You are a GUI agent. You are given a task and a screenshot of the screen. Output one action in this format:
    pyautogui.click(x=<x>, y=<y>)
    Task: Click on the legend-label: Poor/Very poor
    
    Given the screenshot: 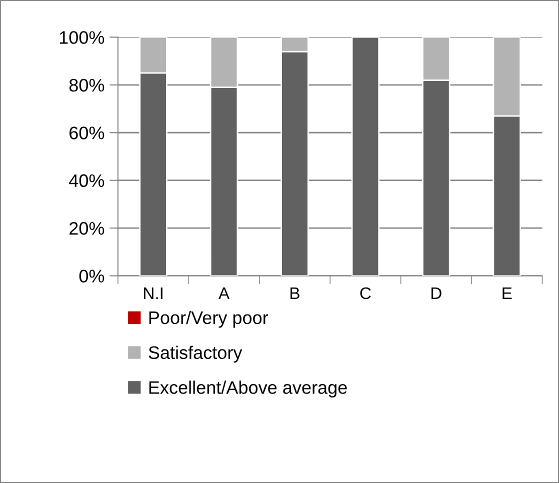 What is the action you would take?
    pyautogui.click(x=208, y=319)
    